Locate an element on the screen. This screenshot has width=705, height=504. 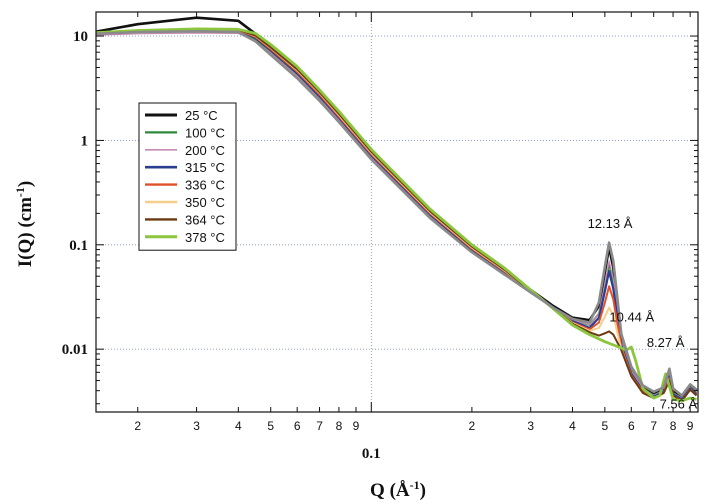
legend-label: 200 °C is located at coordinates (205, 150).